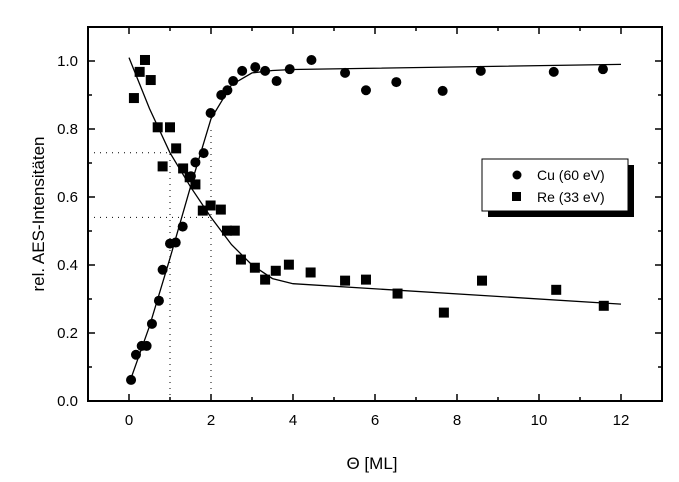 This screenshot has width=679, height=482. What do you see at coordinates (67, 333) in the screenshot?
I see `y-tick-label: 0.2` at bounding box center [67, 333].